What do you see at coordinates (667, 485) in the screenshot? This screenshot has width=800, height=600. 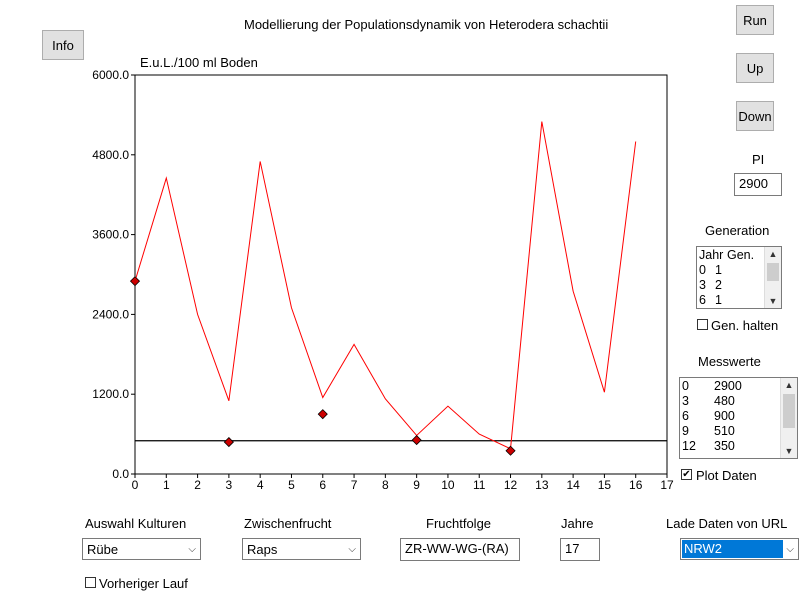 I see `x-tick-label: 17` at bounding box center [667, 485].